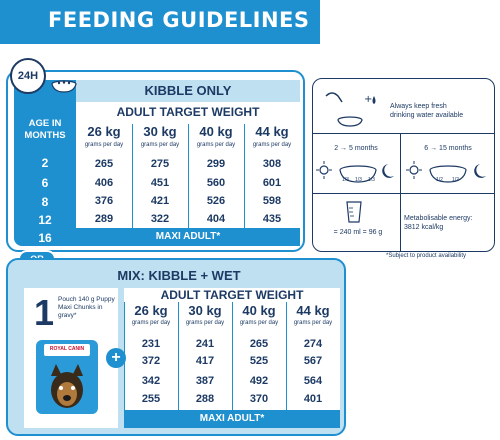  I want to click on mix-cell: 525, so click(259, 361).